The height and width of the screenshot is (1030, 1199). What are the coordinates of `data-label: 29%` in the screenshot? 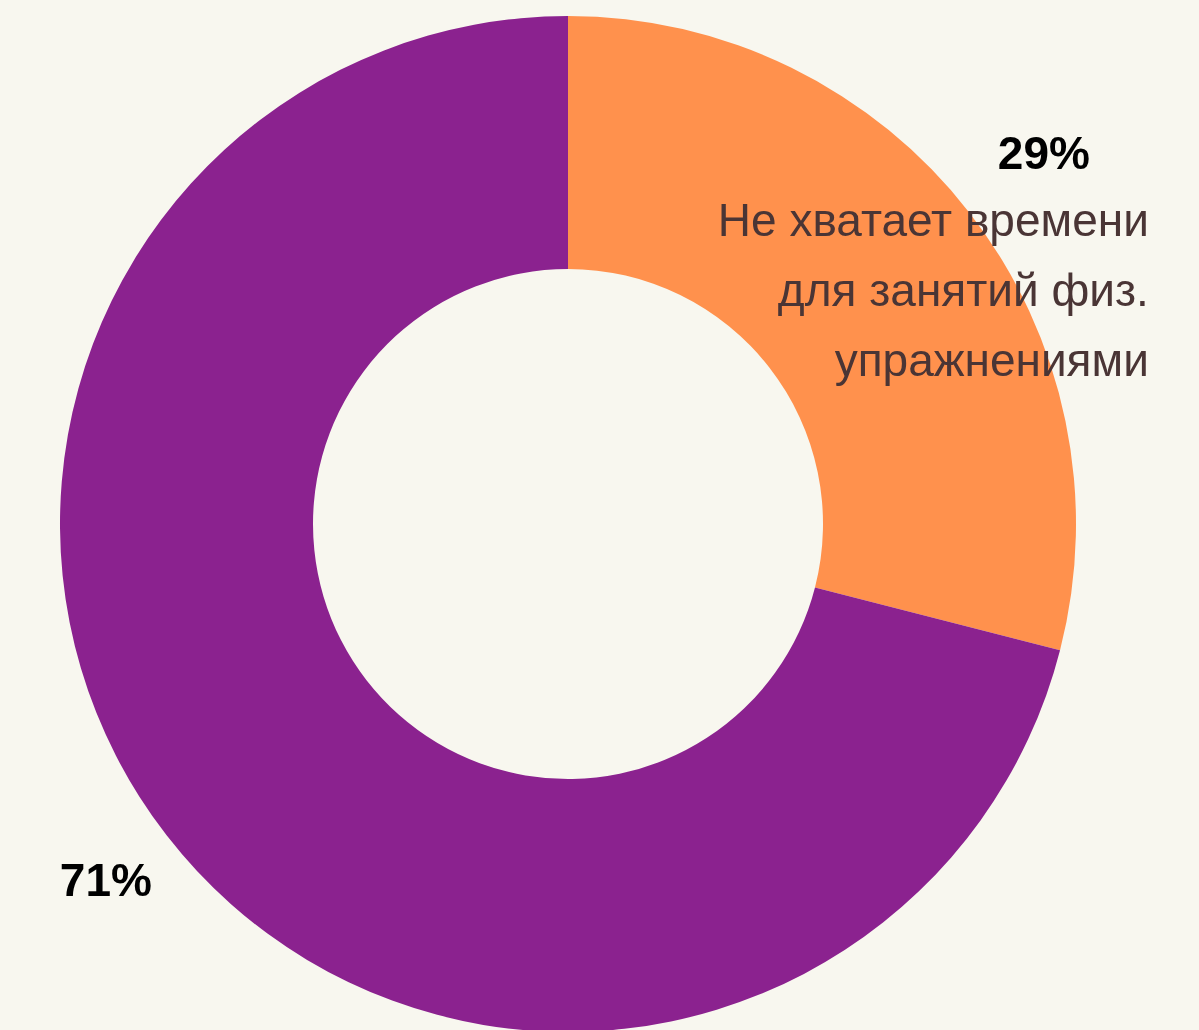 It's located at (1043, 152).